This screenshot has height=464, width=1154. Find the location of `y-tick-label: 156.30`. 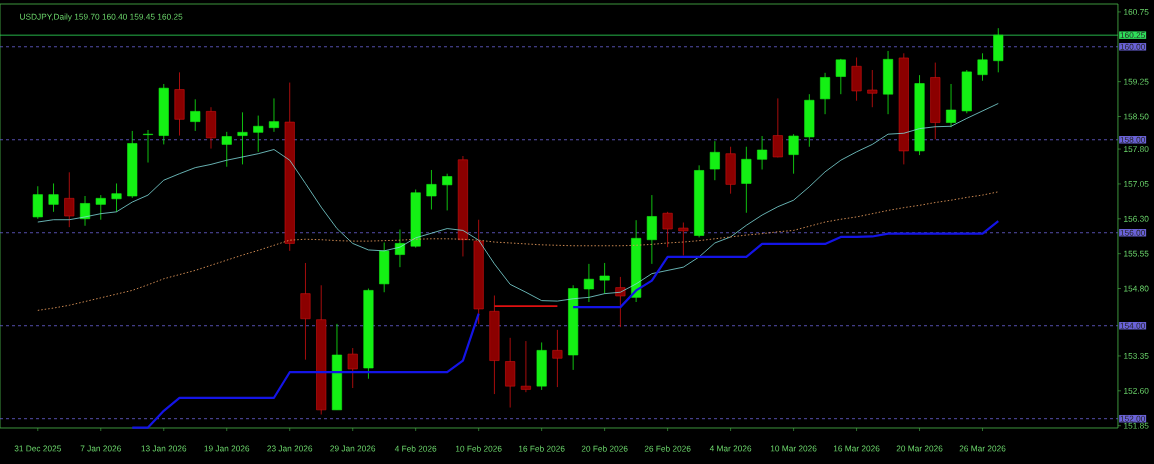

y-tick-label: 156.30 is located at coordinates (1136, 218).